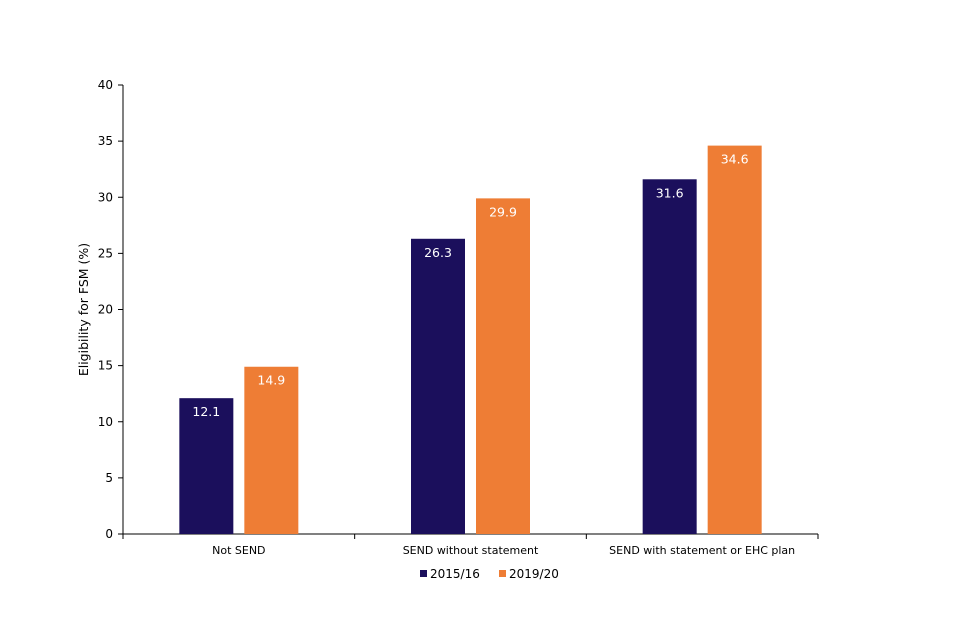  I want to click on y-tick-label: 25, so click(105, 253).